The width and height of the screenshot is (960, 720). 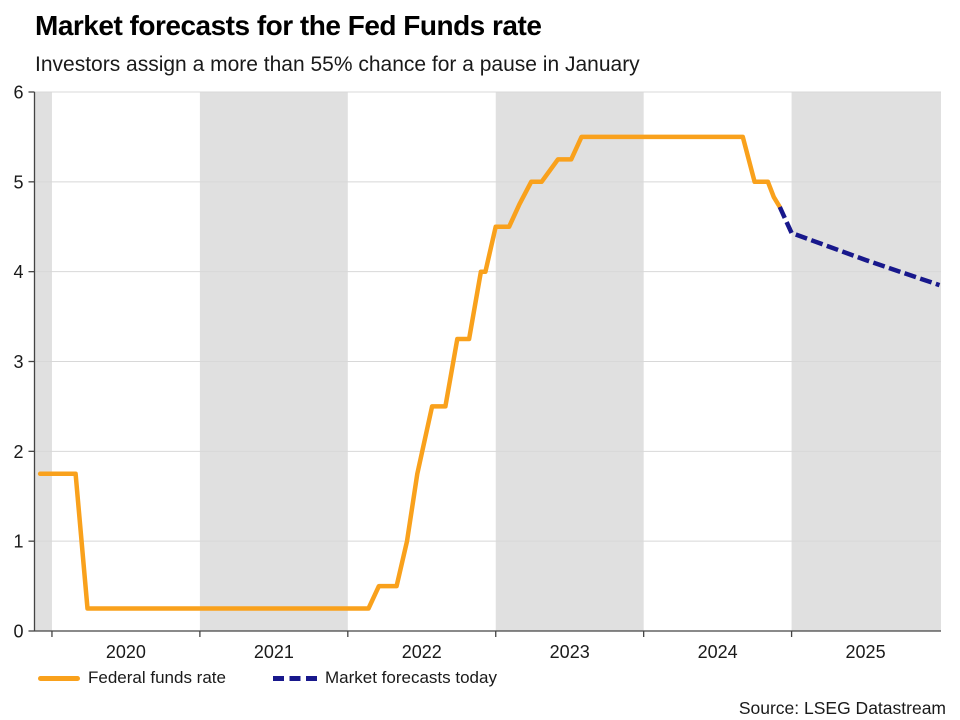 I want to click on forecast-line, so click(x=859, y=247).